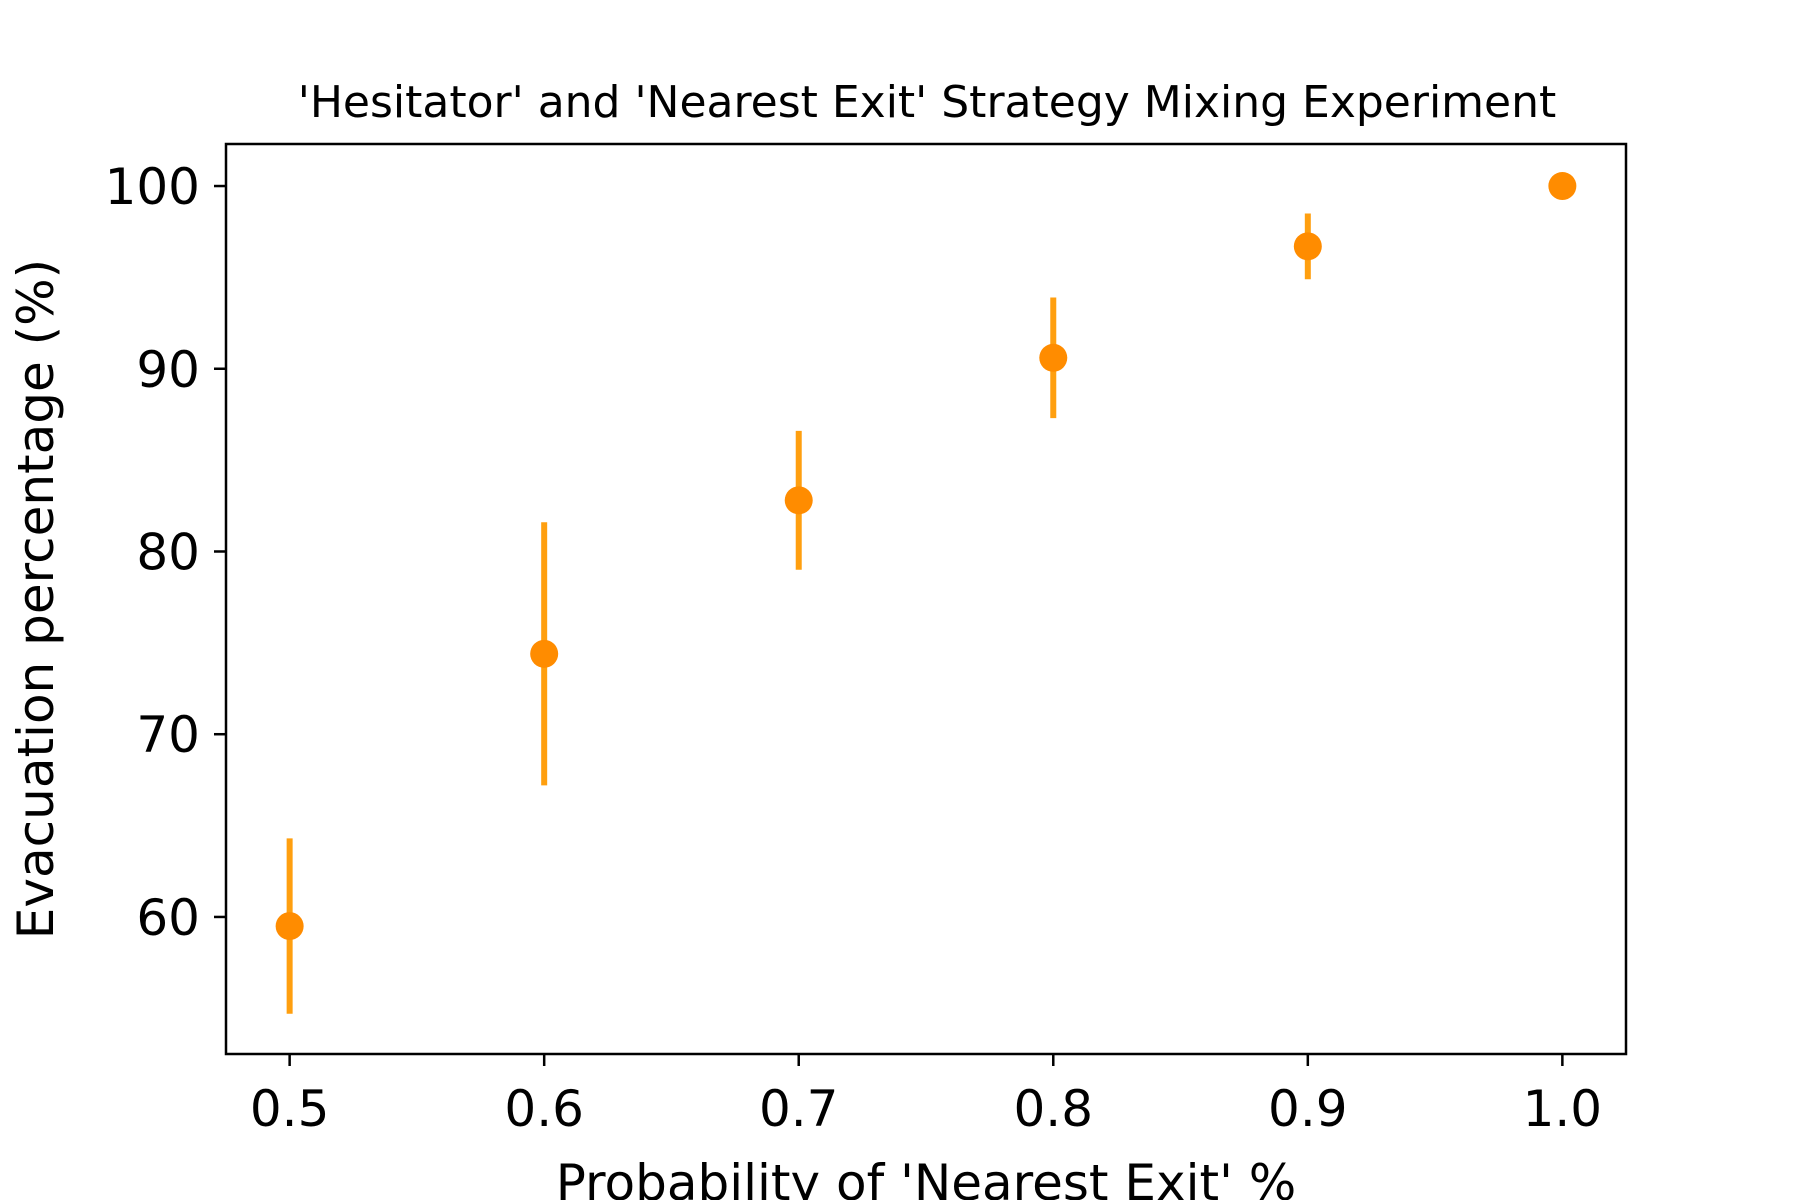  What do you see at coordinates (168, 735) in the screenshot?
I see `y-tick-label: 70` at bounding box center [168, 735].